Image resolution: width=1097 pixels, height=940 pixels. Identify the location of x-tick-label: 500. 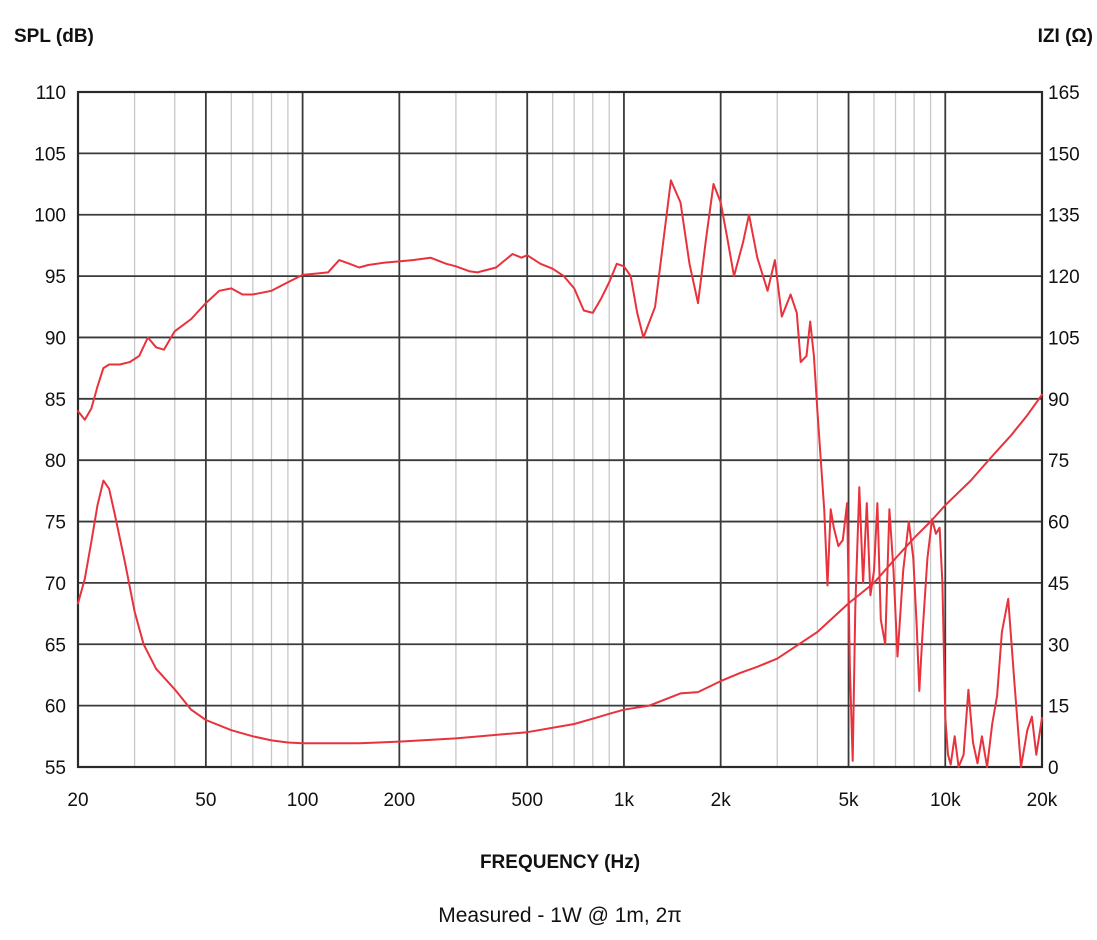
(527, 800).